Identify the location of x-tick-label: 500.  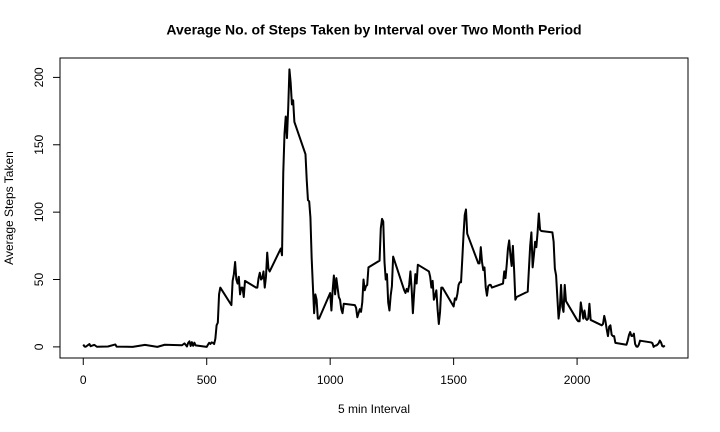
(207, 380).